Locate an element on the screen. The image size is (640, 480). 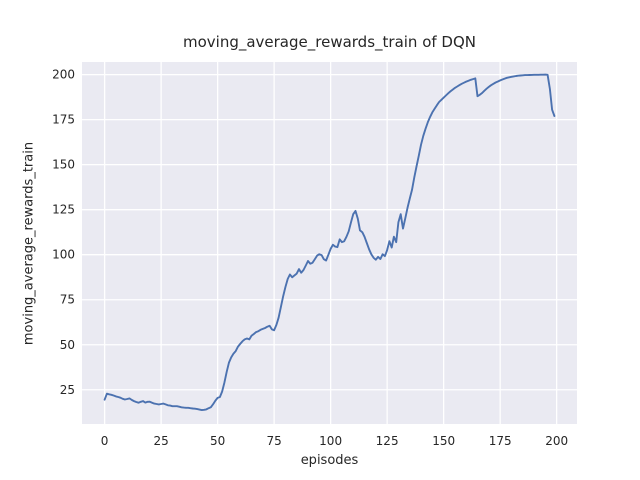
y-tick-label: 75 is located at coordinates (67, 300).